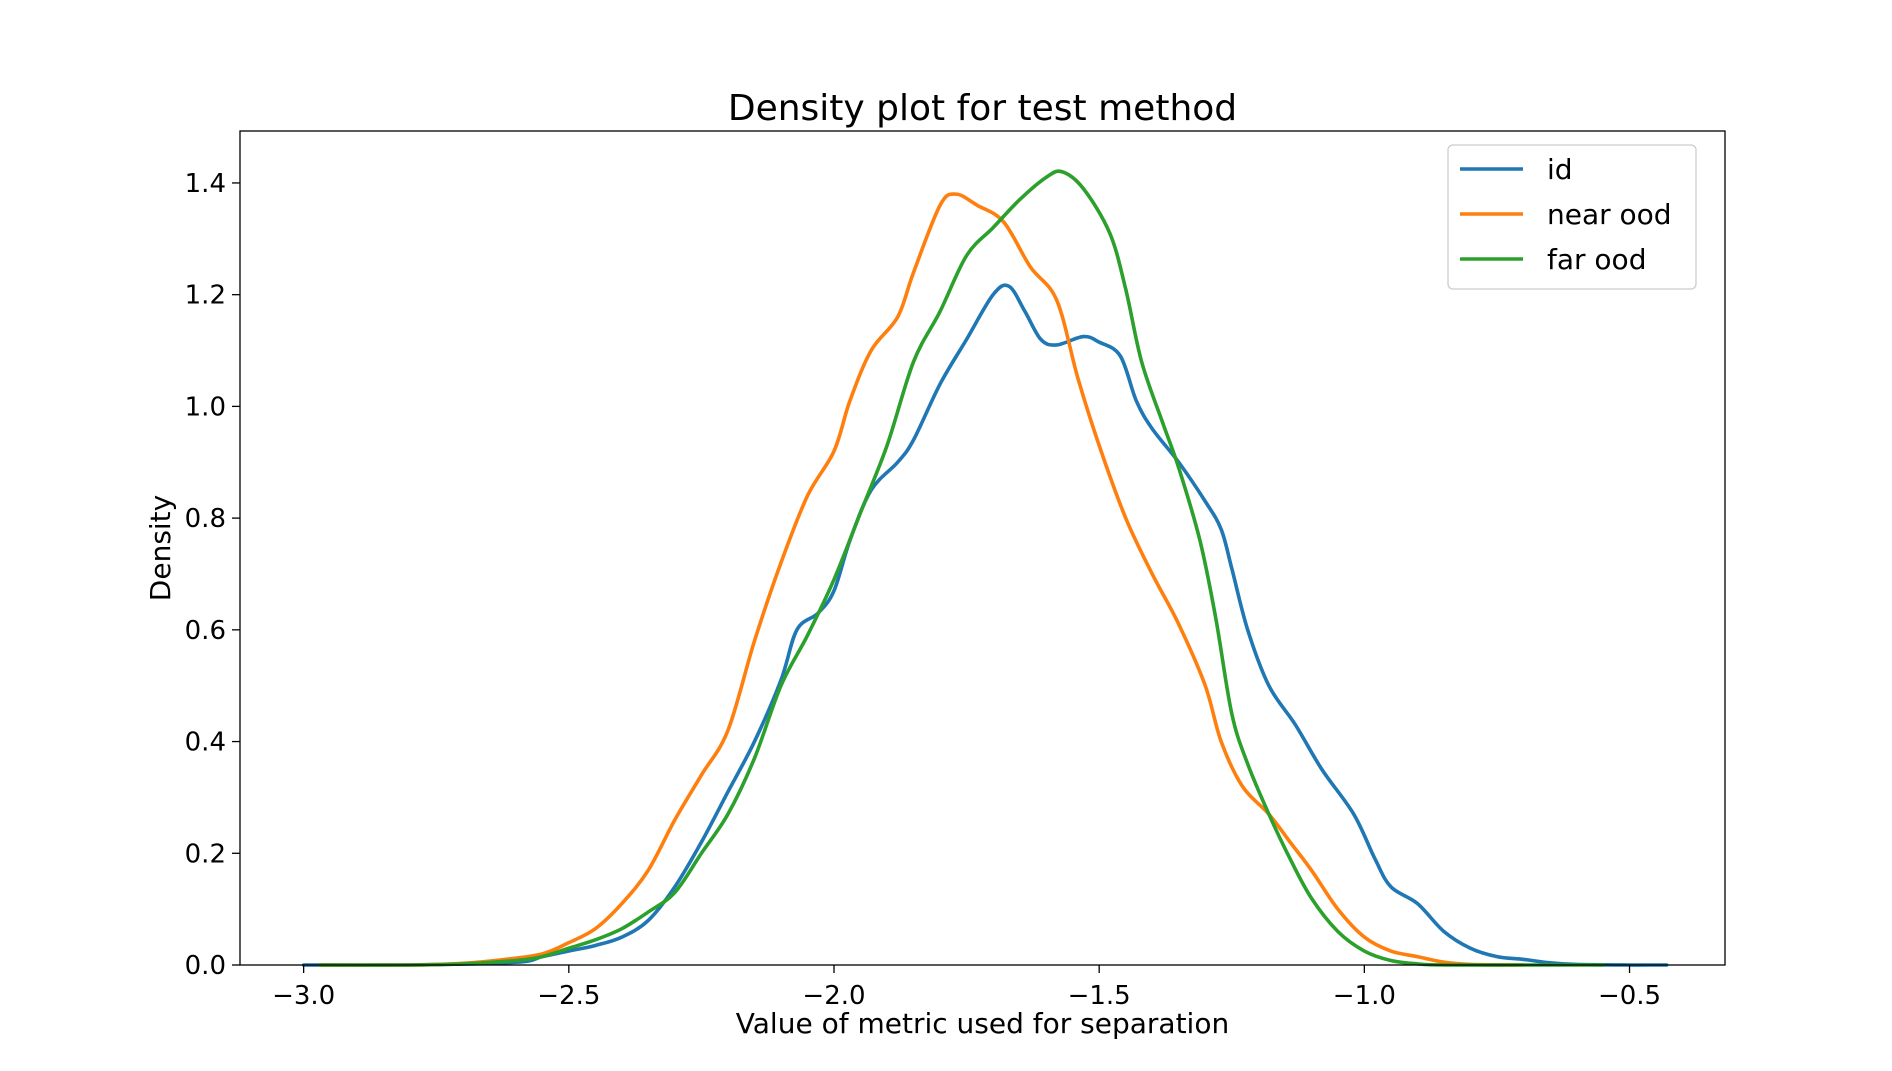  Describe the element at coordinates (160, 548) in the screenshot. I see `y-axis-label: Density` at that location.